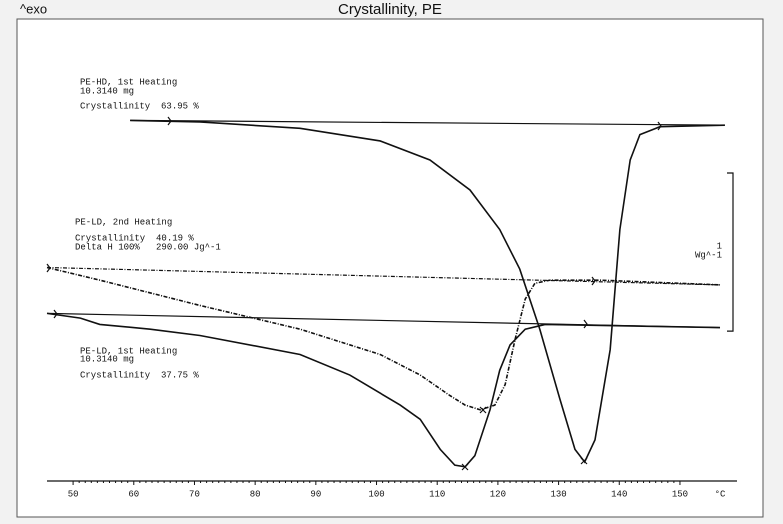 The image size is (783, 524). I want to click on x-tick-label: 80, so click(255, 494).